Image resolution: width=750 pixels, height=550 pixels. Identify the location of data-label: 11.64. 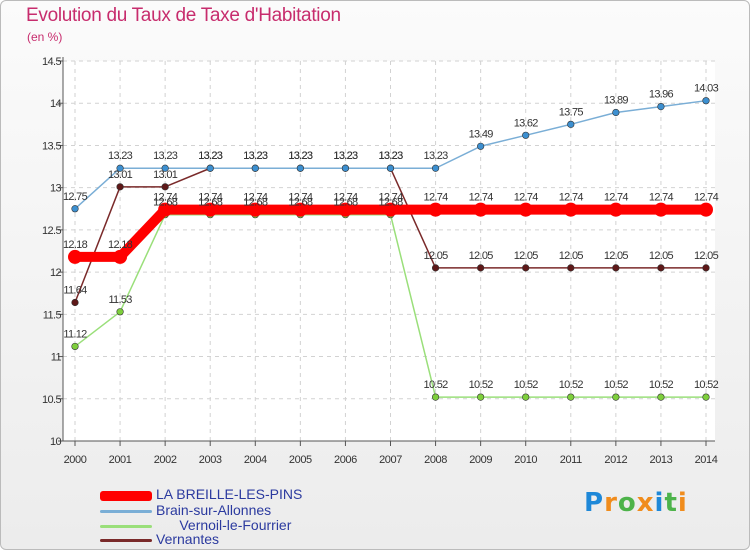
(75, 291).